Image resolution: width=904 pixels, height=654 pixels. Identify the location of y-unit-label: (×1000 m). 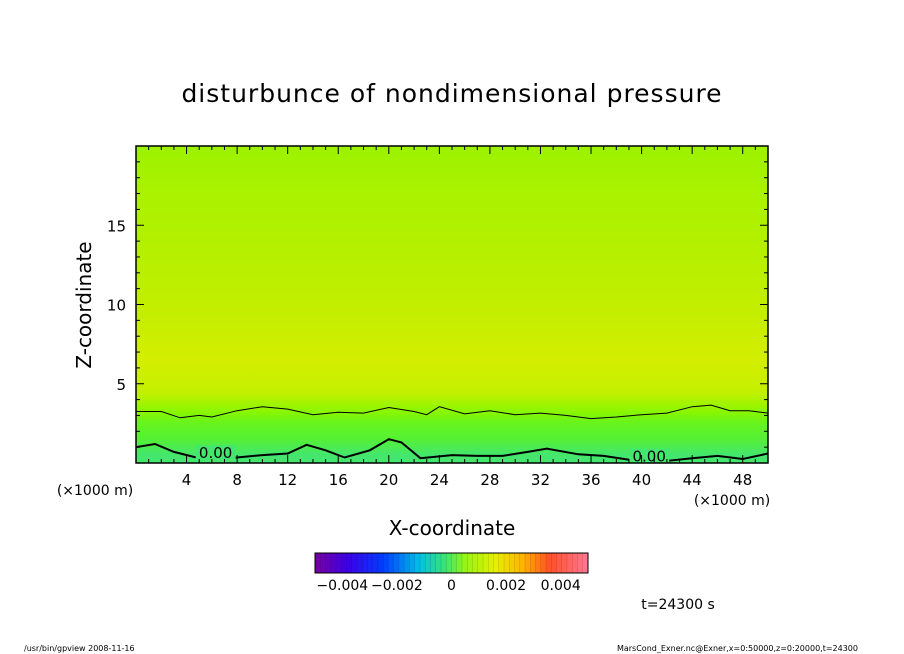
(95, 491).